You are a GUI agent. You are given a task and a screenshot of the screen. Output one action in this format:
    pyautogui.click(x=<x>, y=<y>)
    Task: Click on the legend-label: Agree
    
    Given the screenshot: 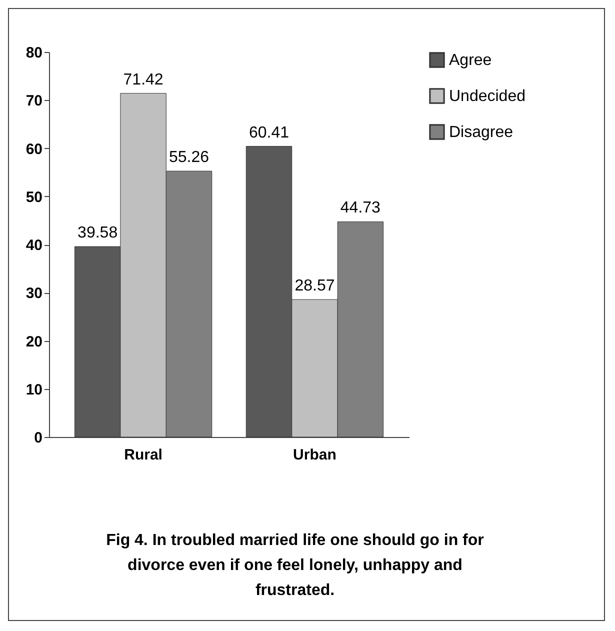 What is the action you would take?
    pyautogui.click(x=470, y=60)
    